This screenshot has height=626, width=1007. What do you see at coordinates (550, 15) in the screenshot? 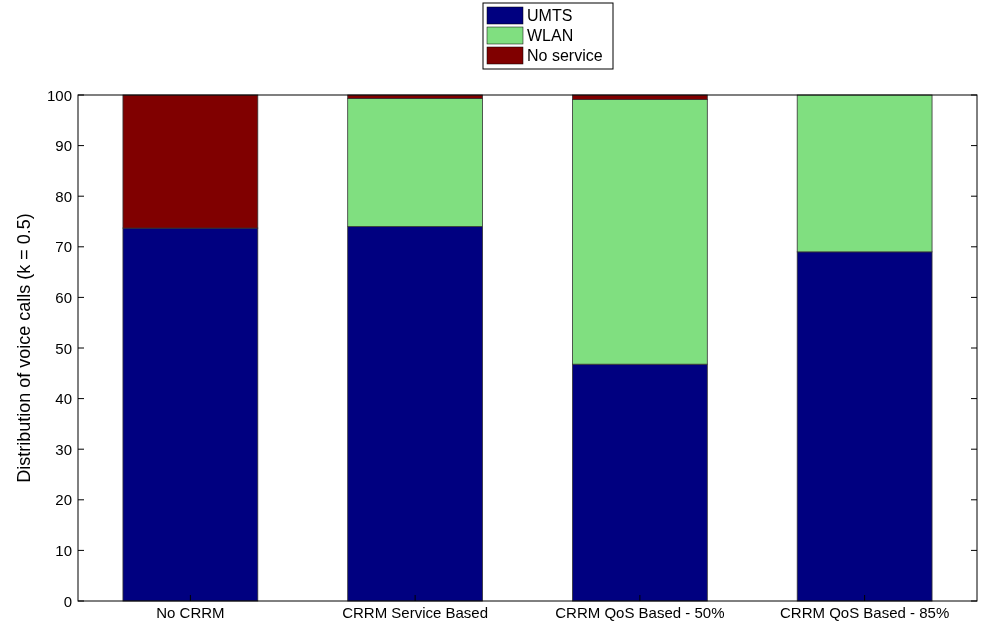
I see `legend-label: UMTS` at bounding box center [550, 15].